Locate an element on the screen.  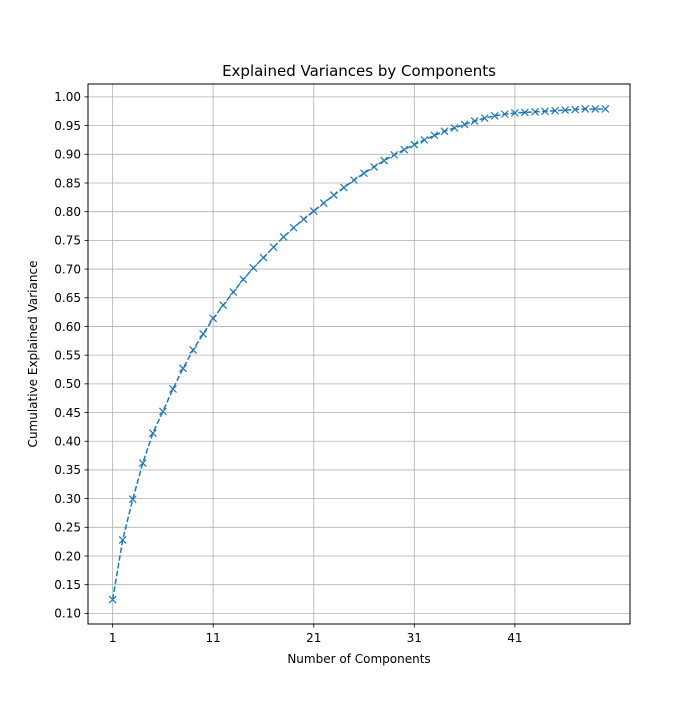
y-tick-label: 0.20 is located at coordinates (67, 556).